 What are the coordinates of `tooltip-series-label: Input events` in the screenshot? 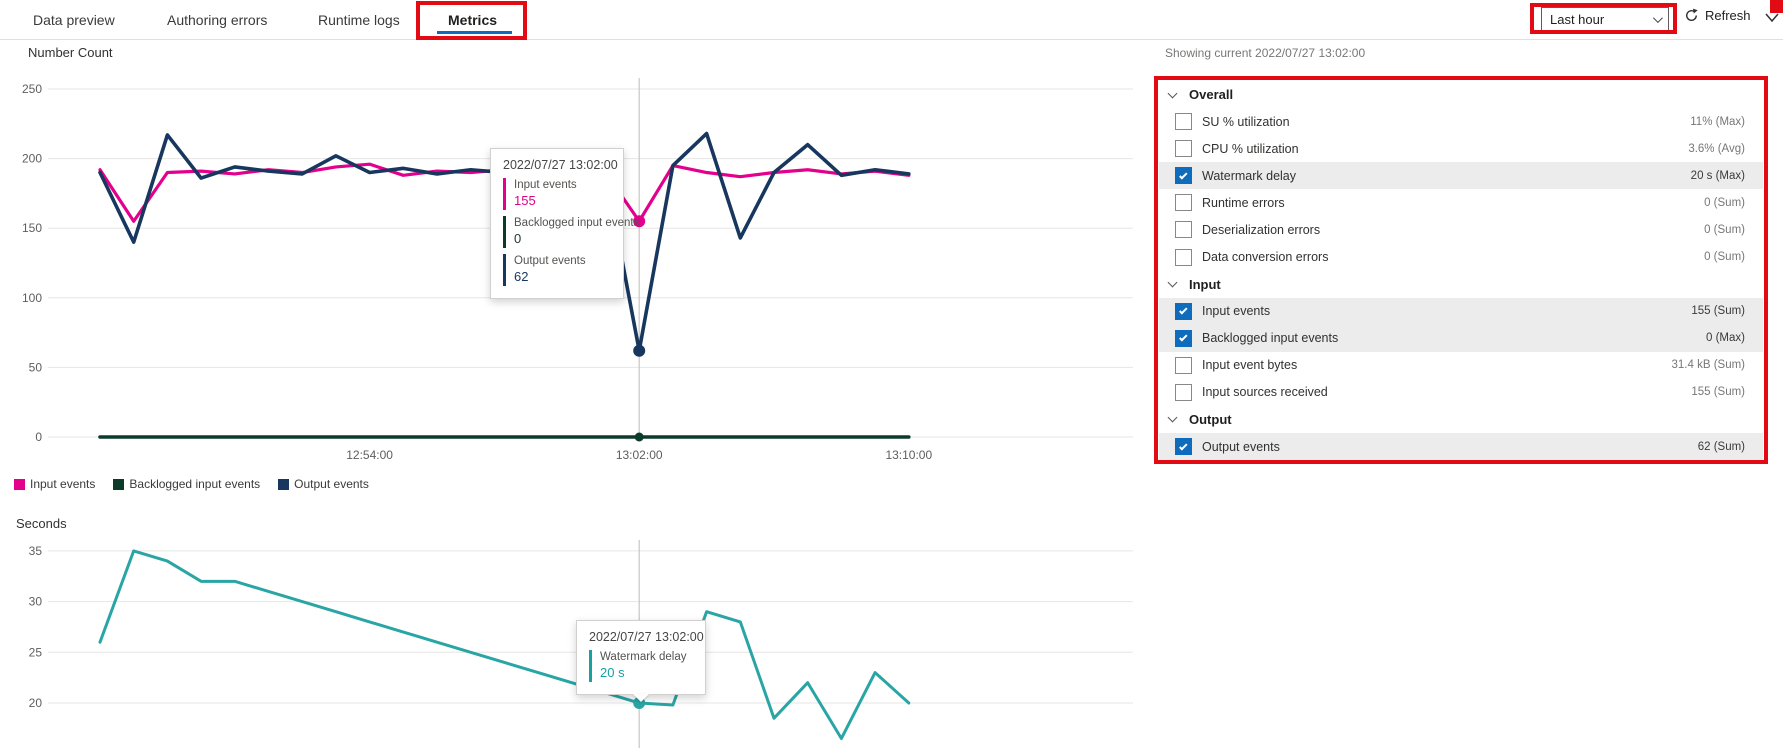 It's located at (545, 185).